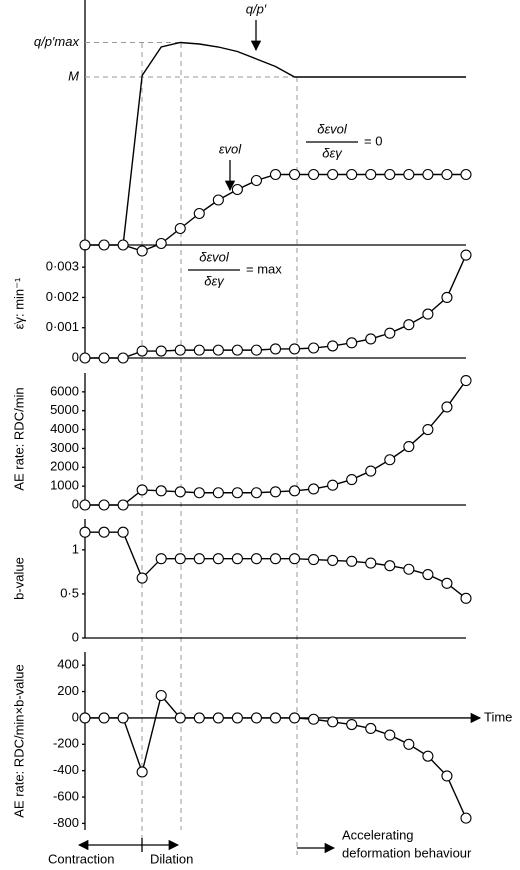  I want to click on y-axis-label: AE rate: RDC/min, so click(18, 438).